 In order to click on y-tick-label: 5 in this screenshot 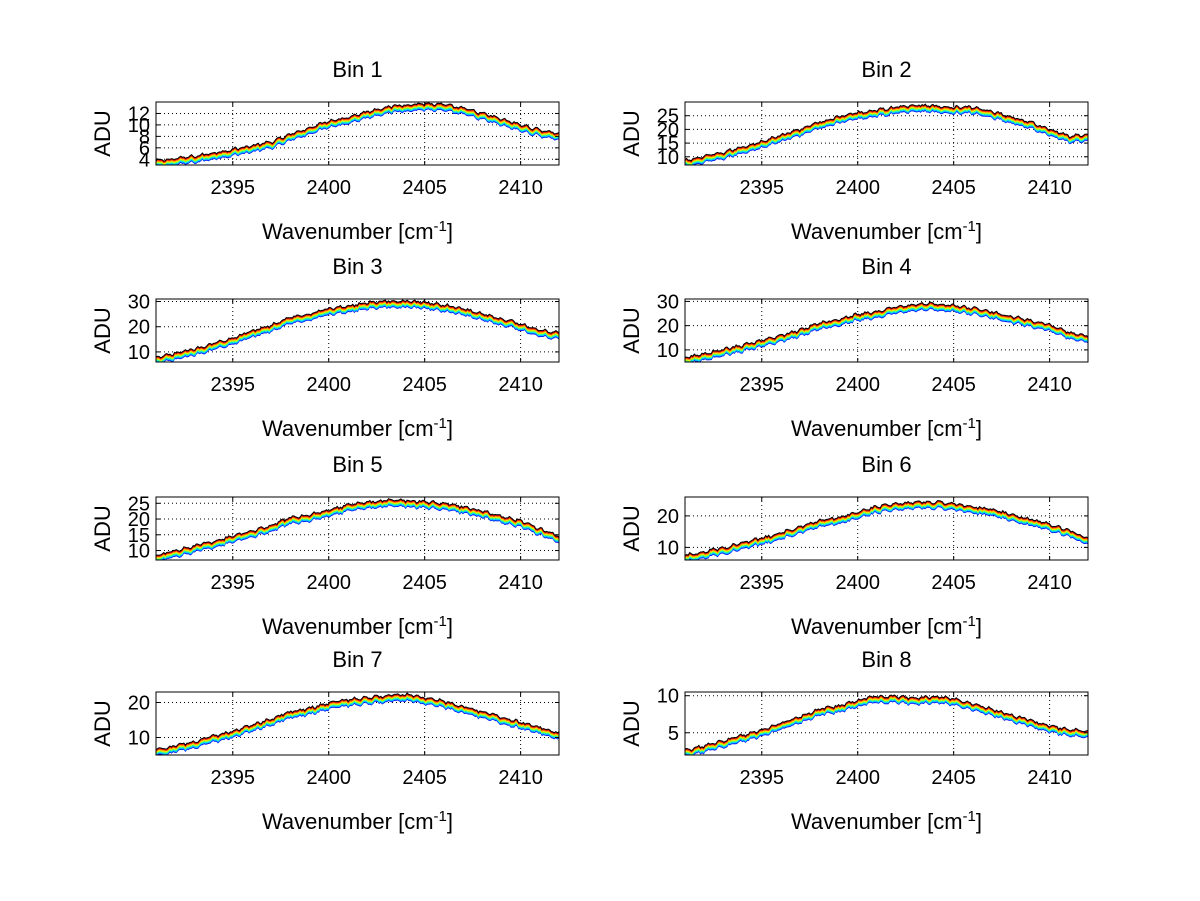, I will do `click(673, 734)`.